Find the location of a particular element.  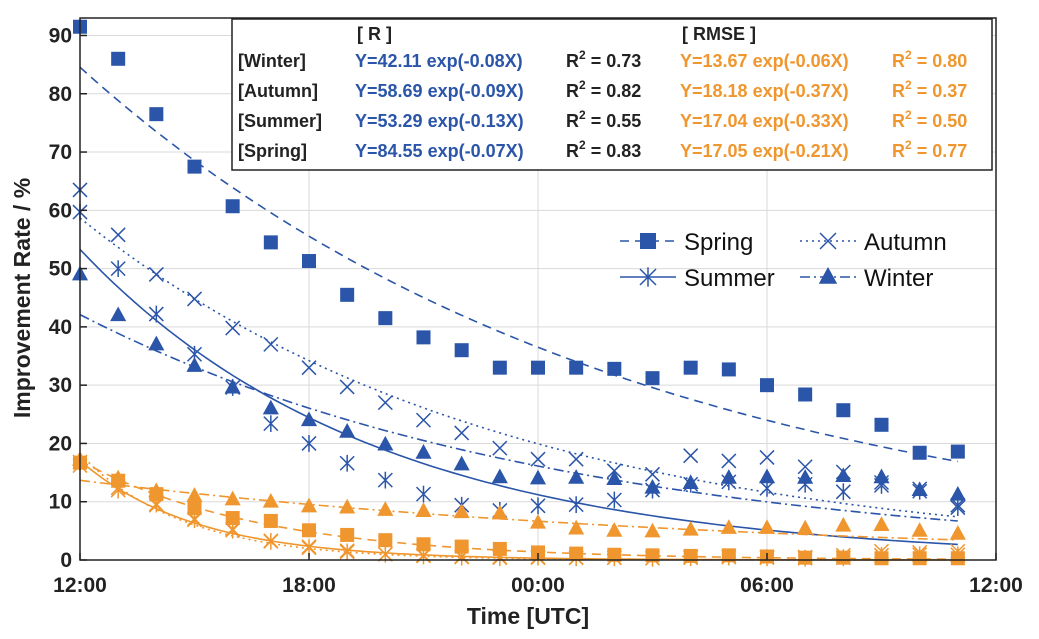

legend-marker-spring is located at coordinates (648, 241).